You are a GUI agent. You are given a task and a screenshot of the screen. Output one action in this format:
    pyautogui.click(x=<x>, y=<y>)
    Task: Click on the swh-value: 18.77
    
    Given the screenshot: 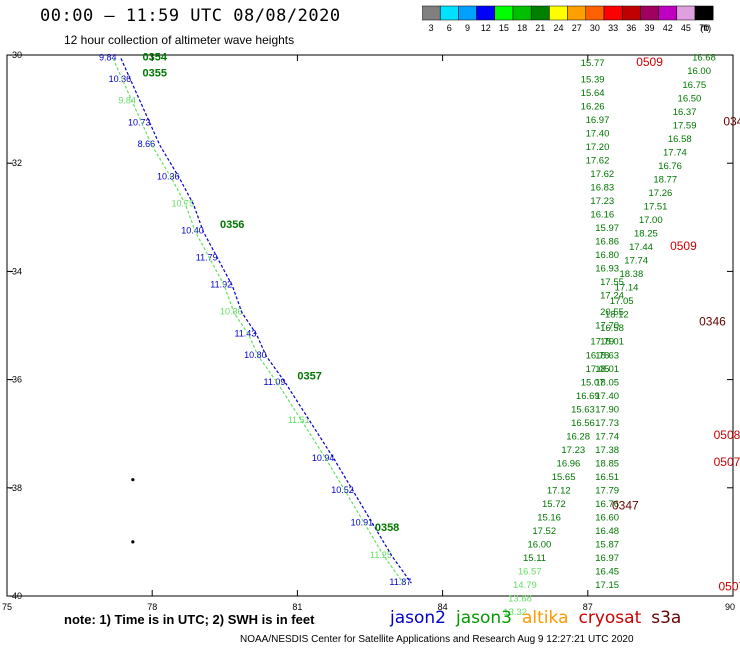 What is the action you would take?
    pyautogui.click(x=665, y=179)
    